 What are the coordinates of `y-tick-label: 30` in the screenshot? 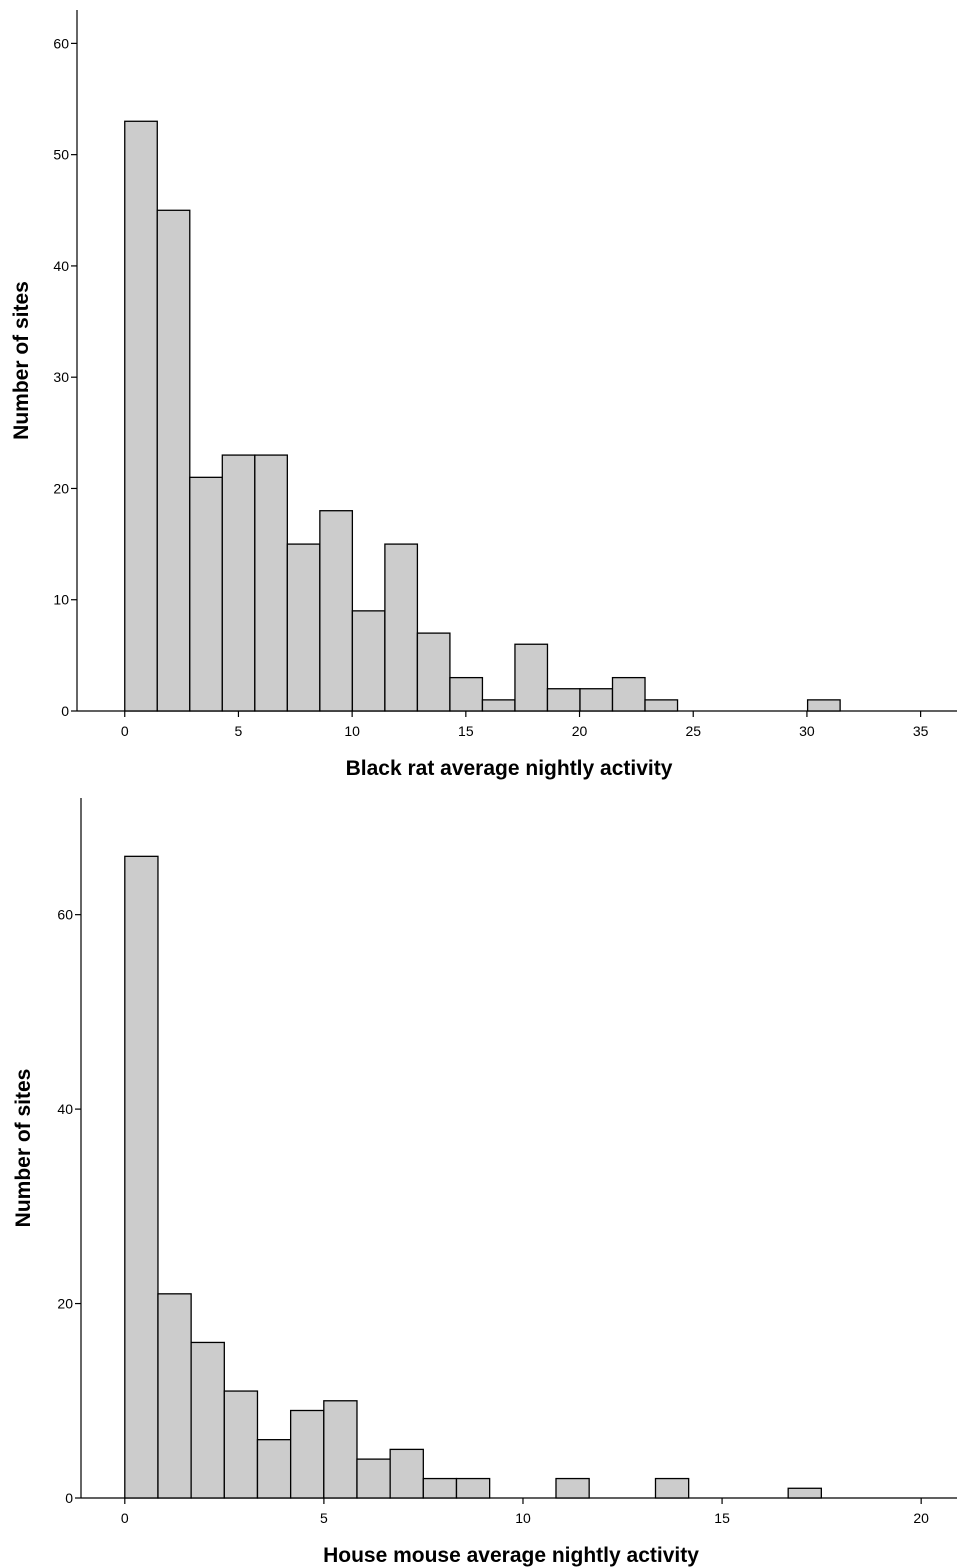 It's located at (61, 377).